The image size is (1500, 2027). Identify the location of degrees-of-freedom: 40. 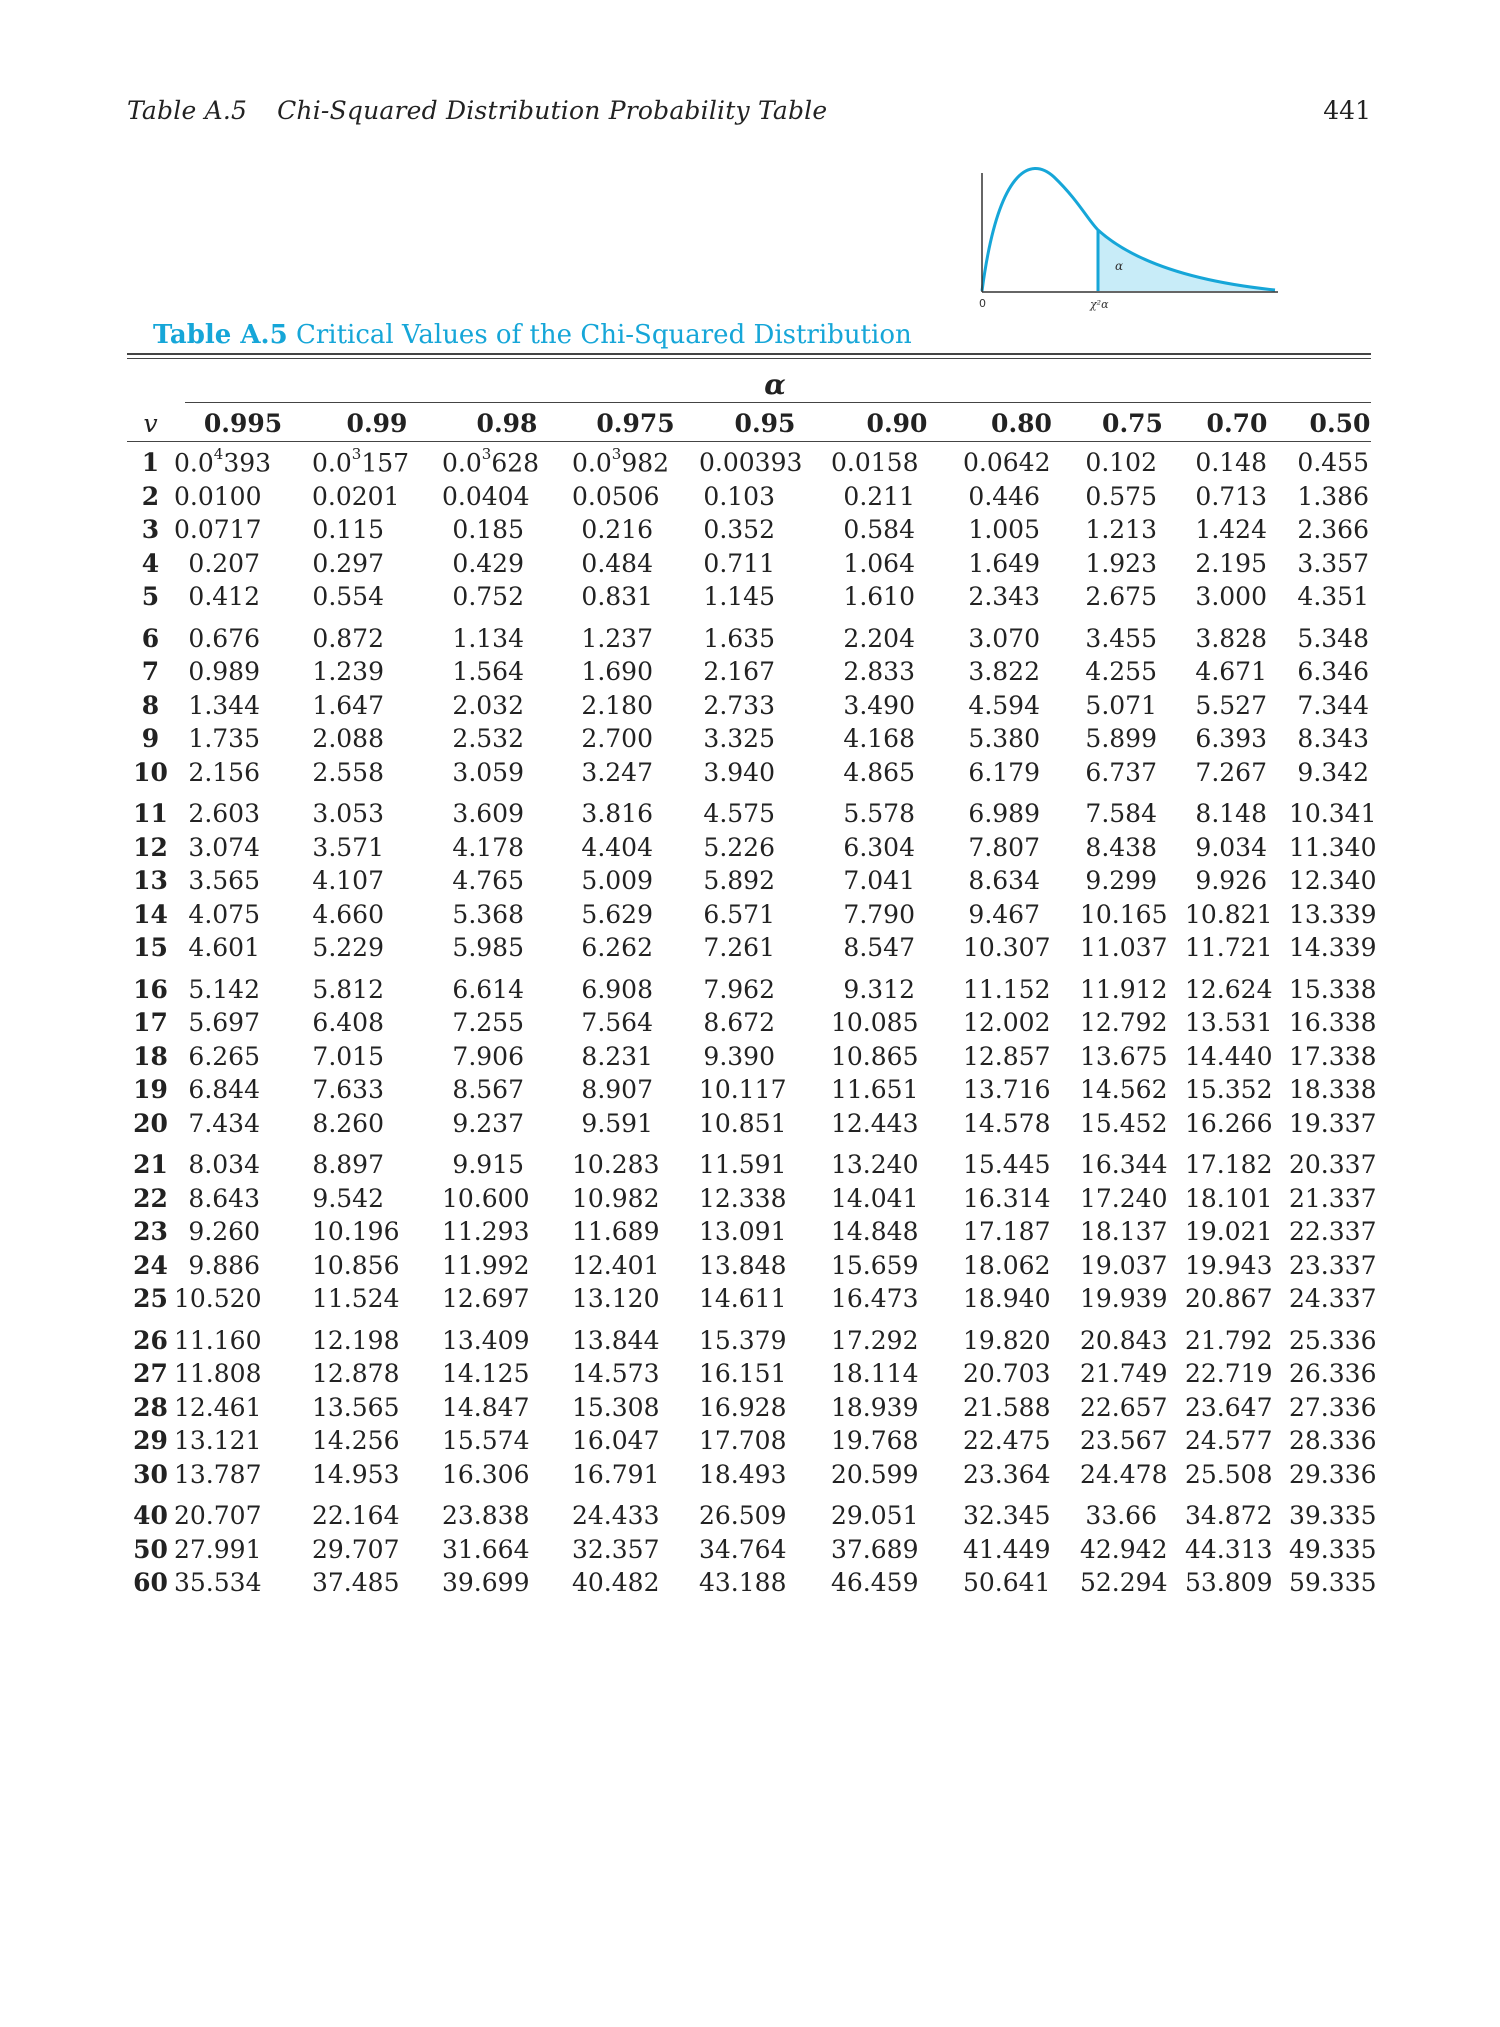
(150, 1516).